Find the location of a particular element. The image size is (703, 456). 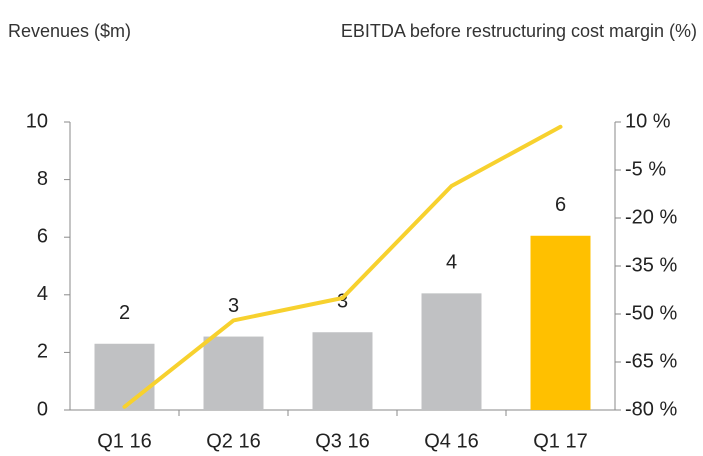

y-tick-label: 8 is located at coordinates (42, 179).